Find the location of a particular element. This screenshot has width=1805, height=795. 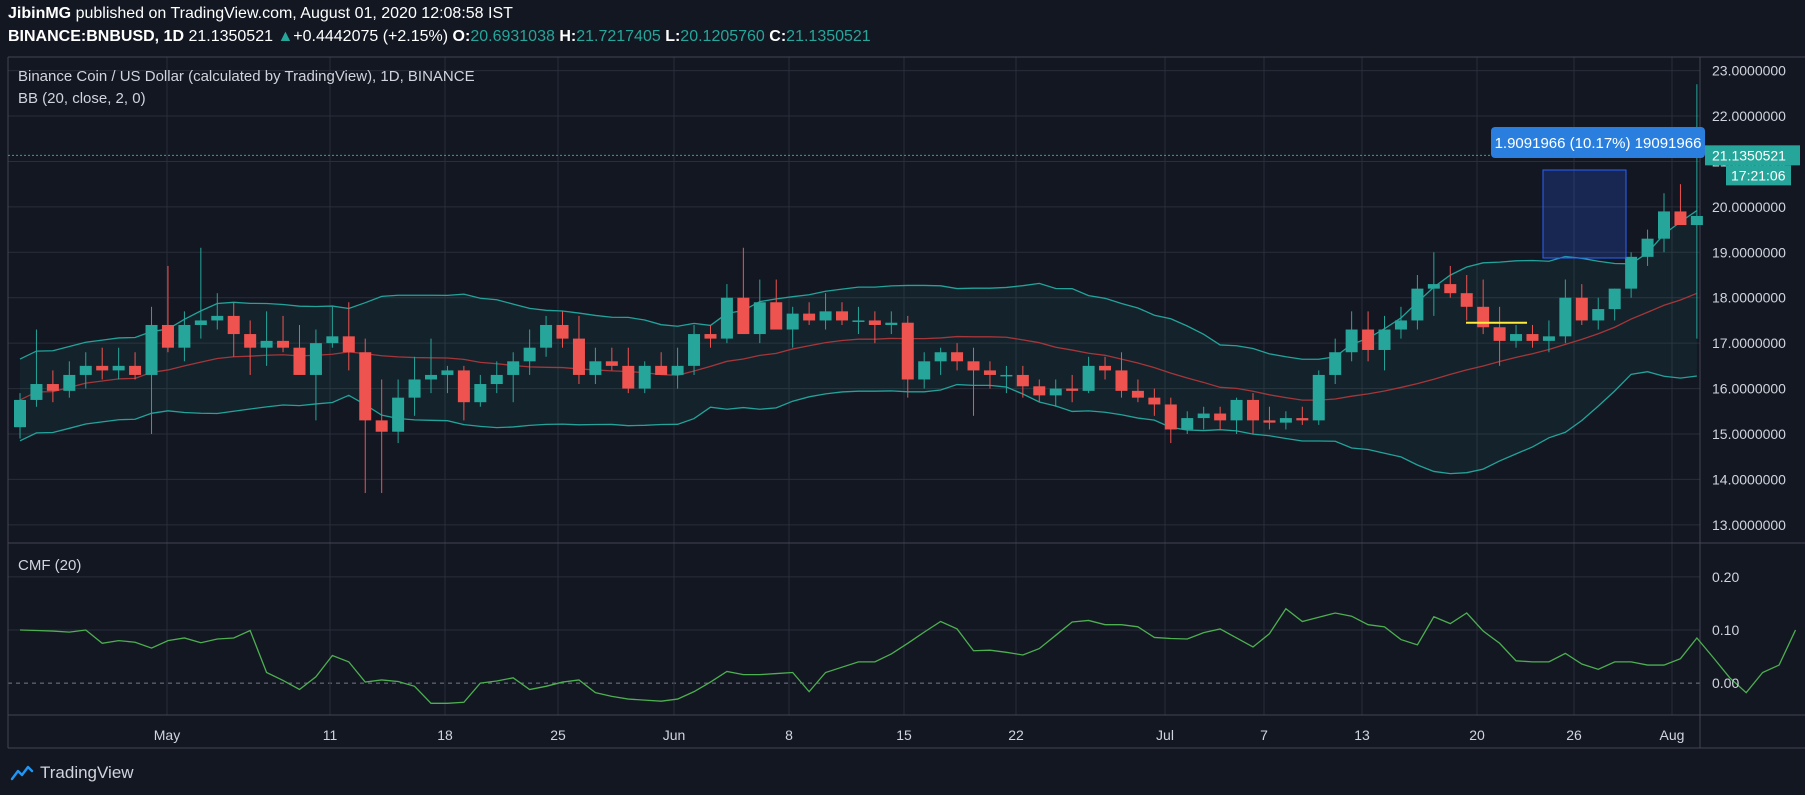

measure-label-box is located at coordinates (1598, 142).